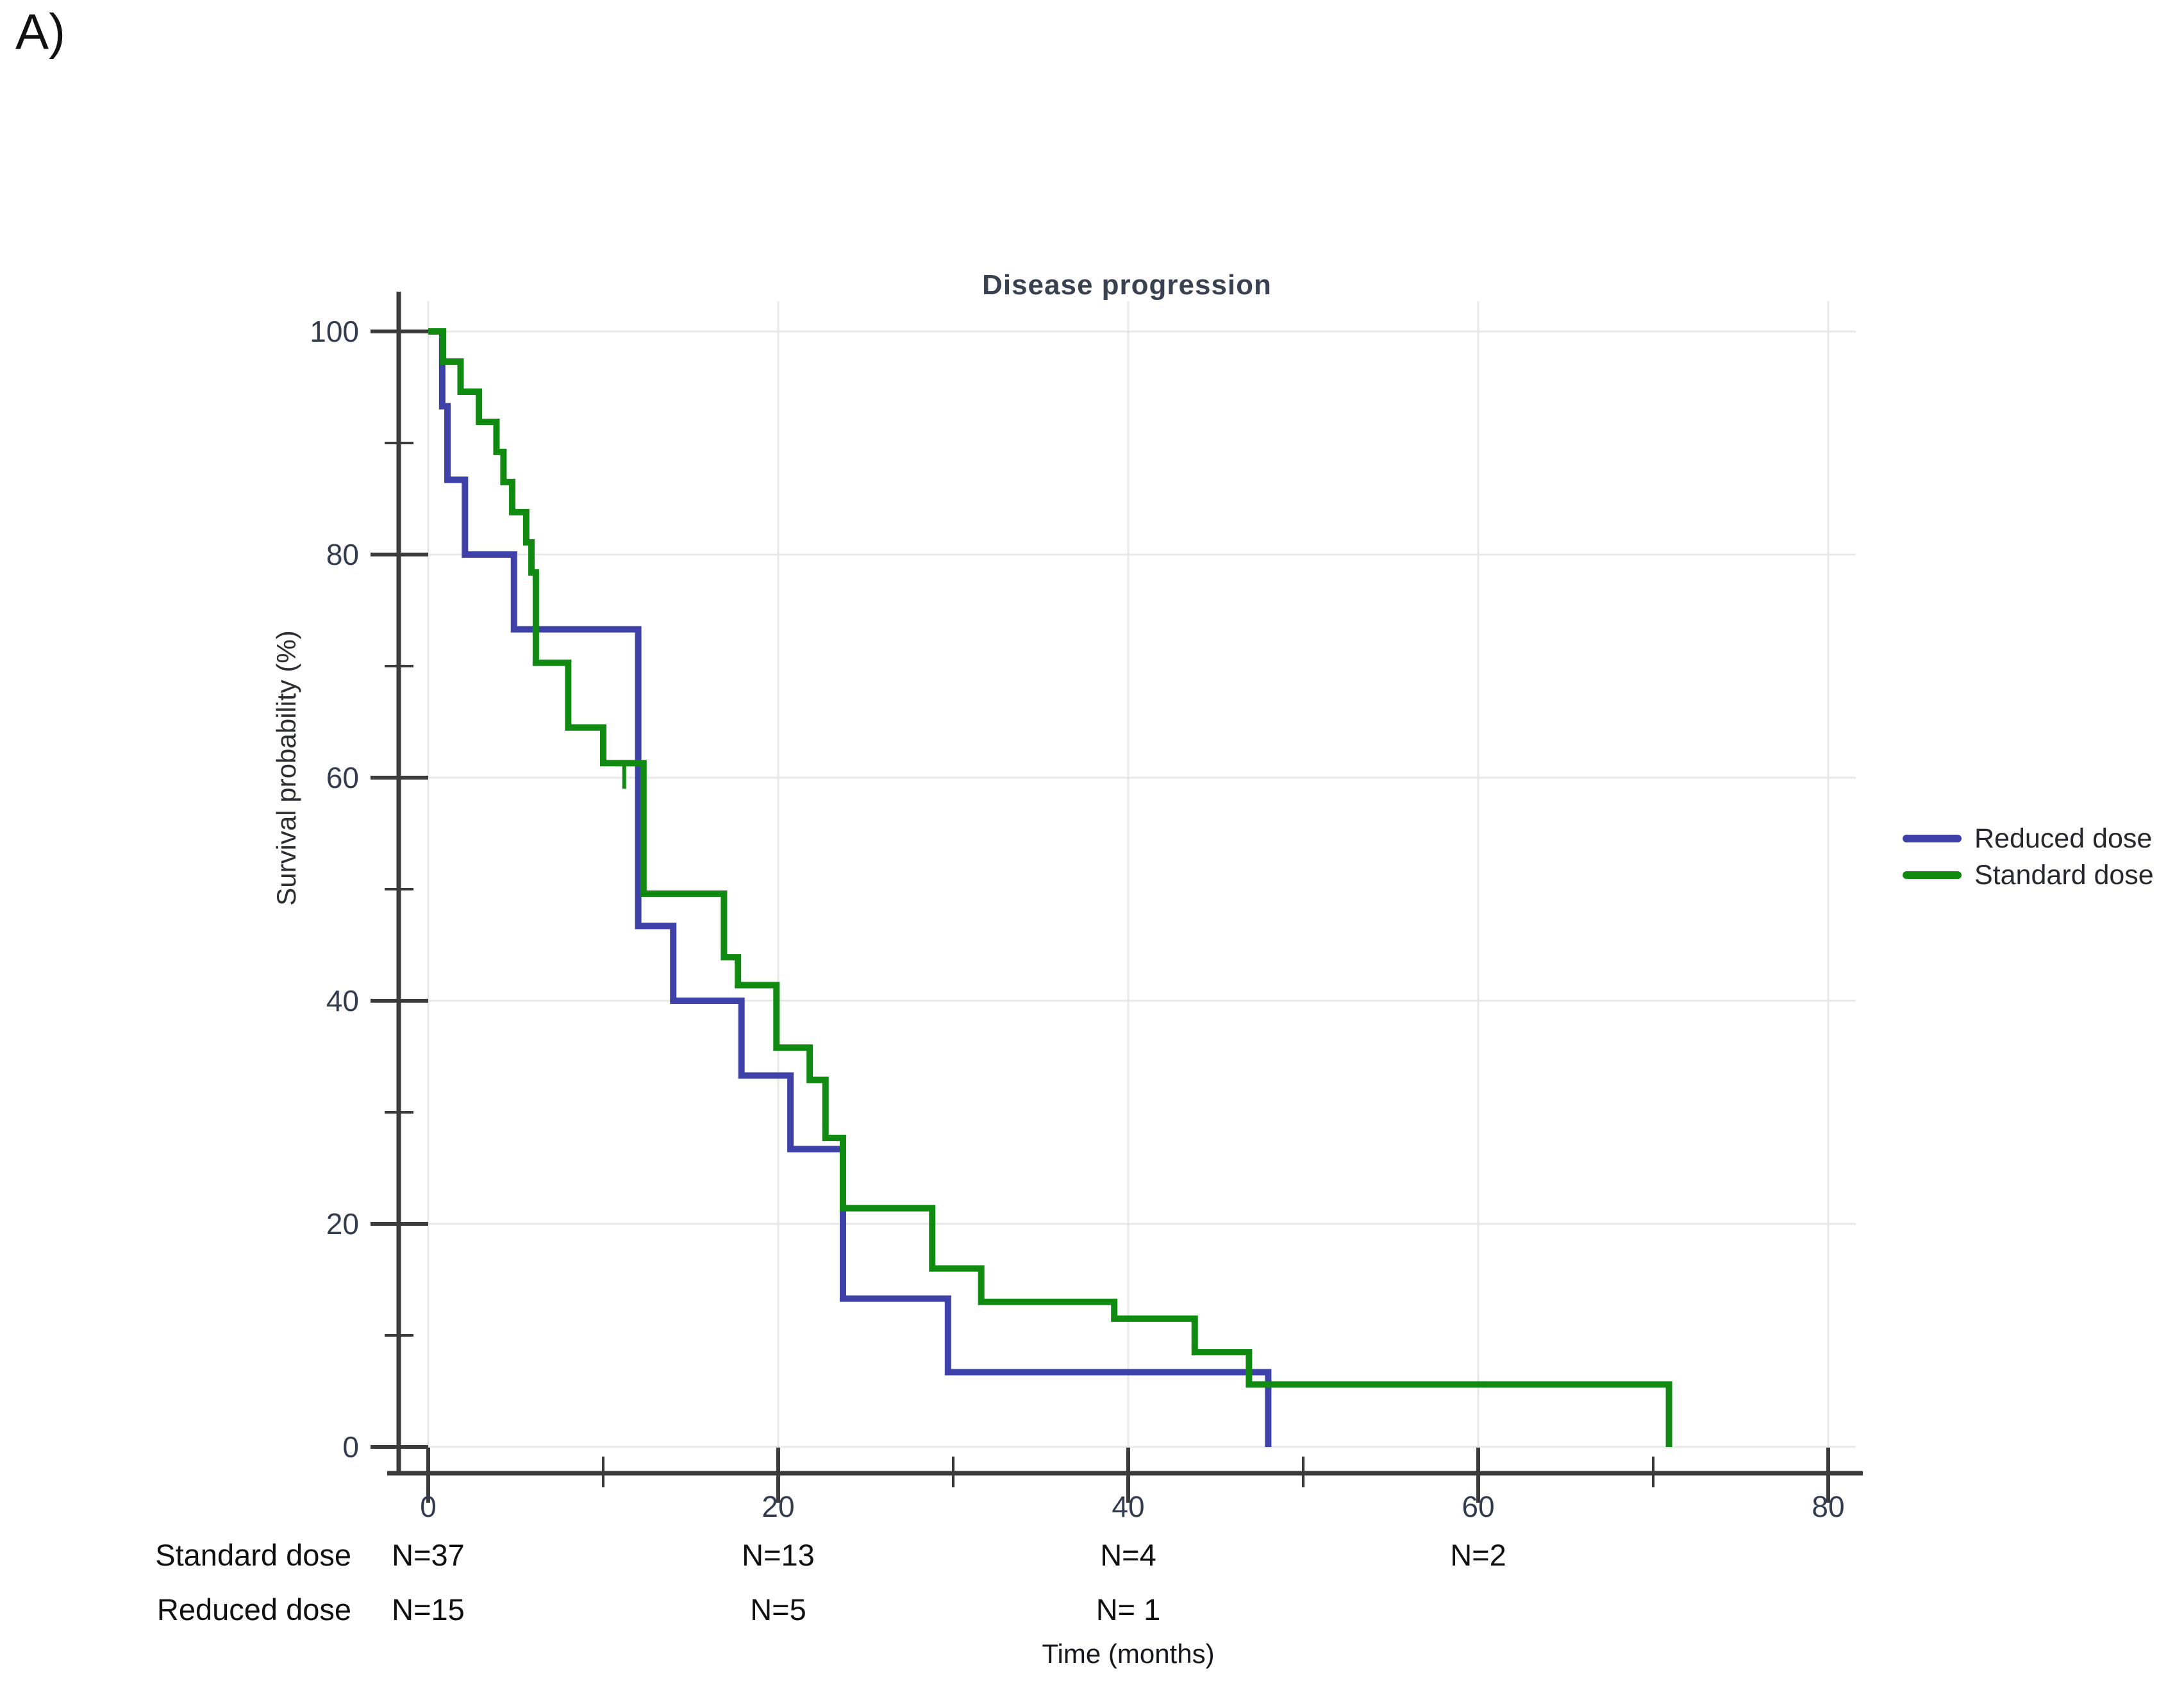 Image resolution: width=2184 pixels, height=1688 pixels. I want to click on risk-count: N=37, so click(429, 1555).